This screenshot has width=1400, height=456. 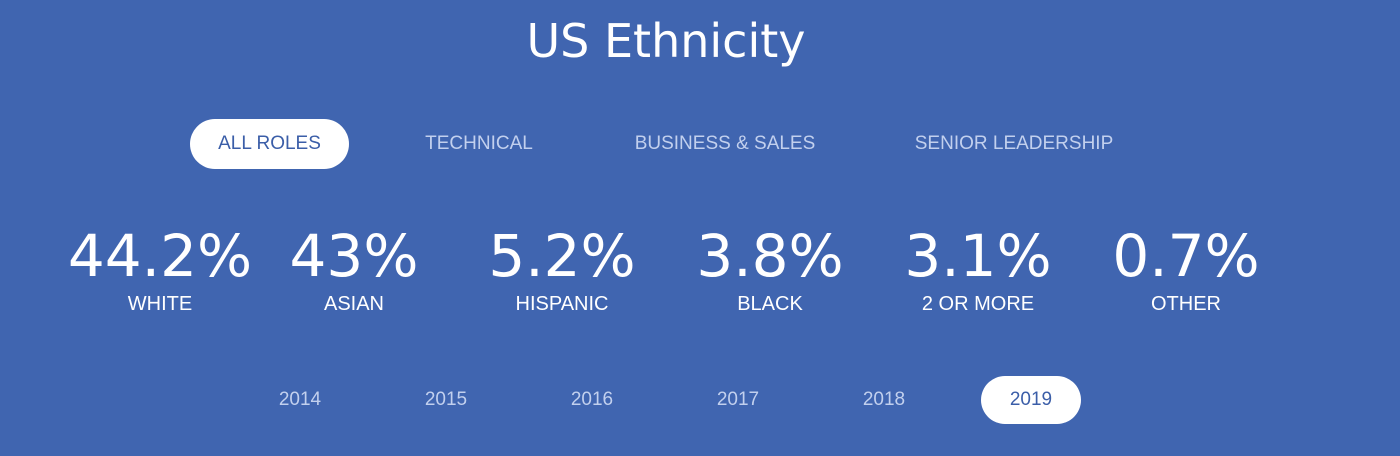 I want to click on year-tab-2014: 2014, so click(x=300, y=399).